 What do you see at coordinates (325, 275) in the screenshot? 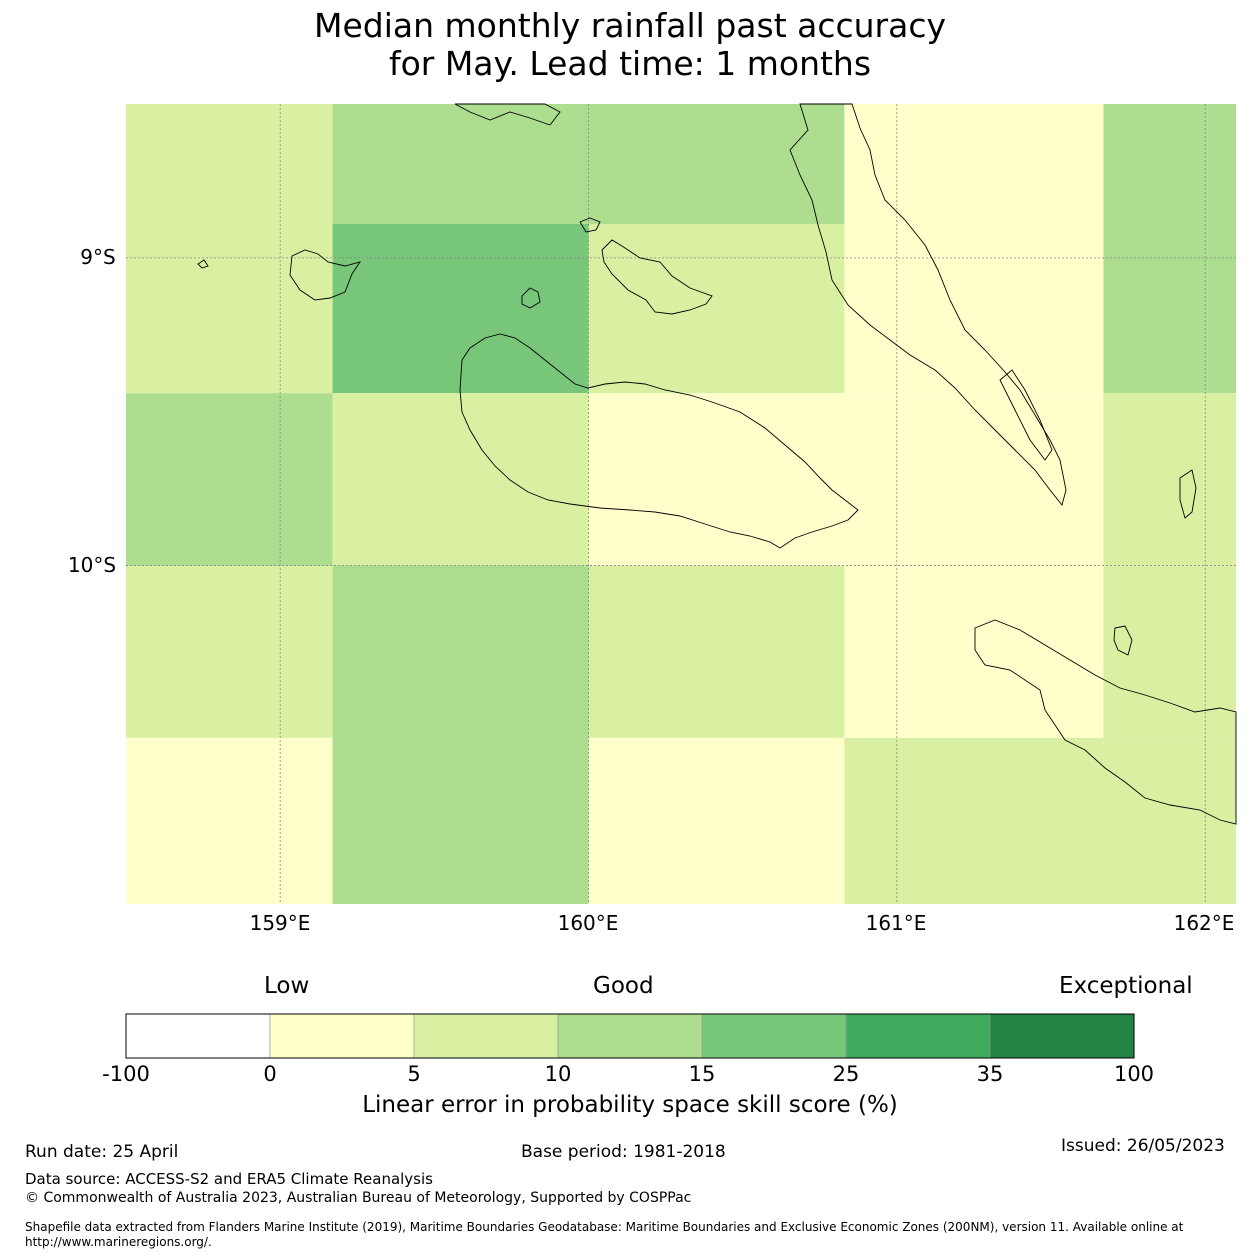
I see `russell-islands-coast` at bounding box center [325, 275].